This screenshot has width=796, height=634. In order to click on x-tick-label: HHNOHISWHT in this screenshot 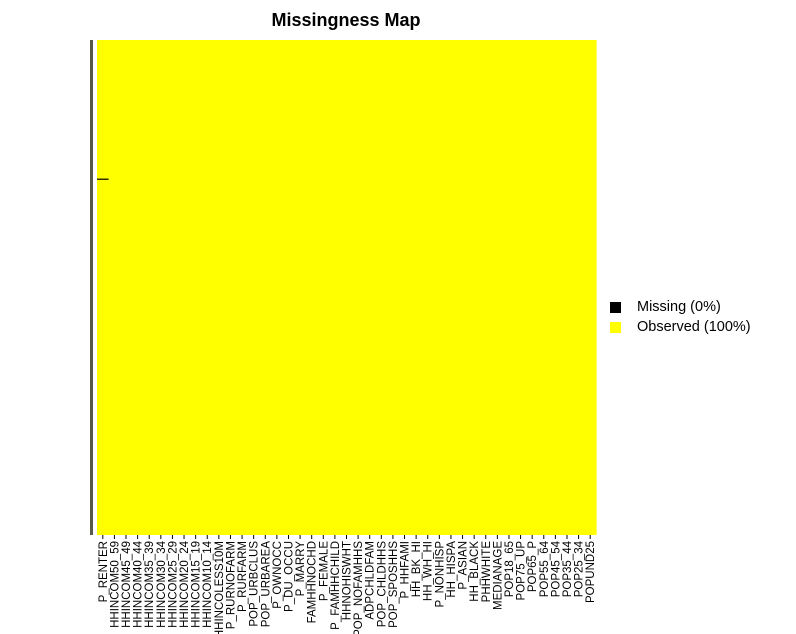, I will do `click(348, 580)`.